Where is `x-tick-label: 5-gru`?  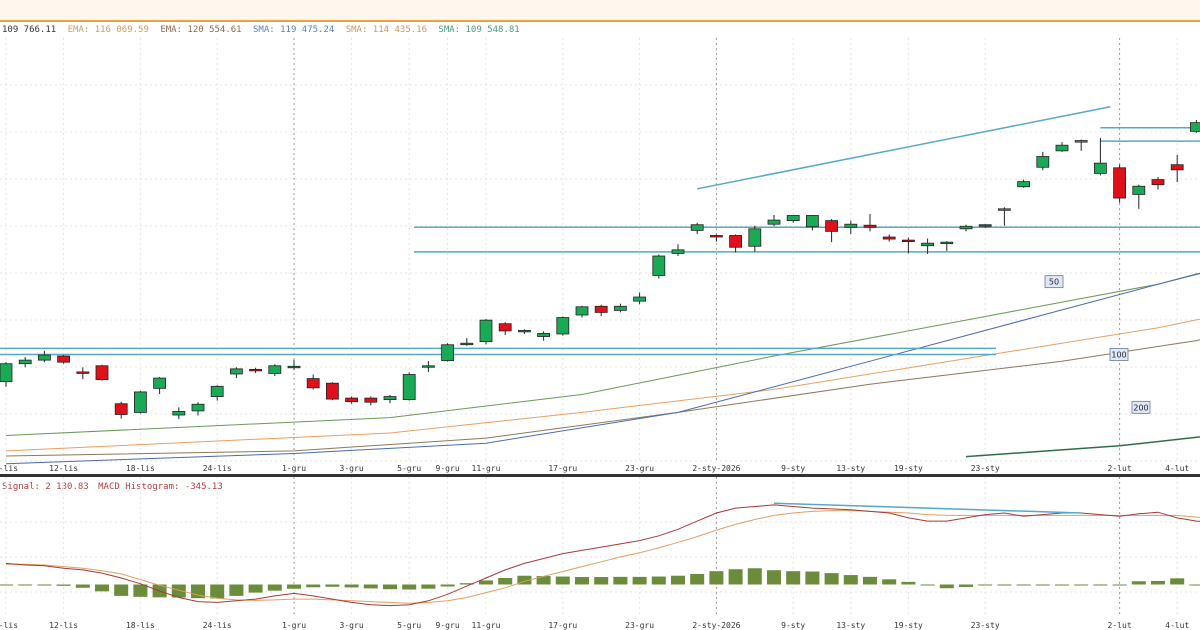
x-tick-label: 5-gru is located at coordinates (409, 468).